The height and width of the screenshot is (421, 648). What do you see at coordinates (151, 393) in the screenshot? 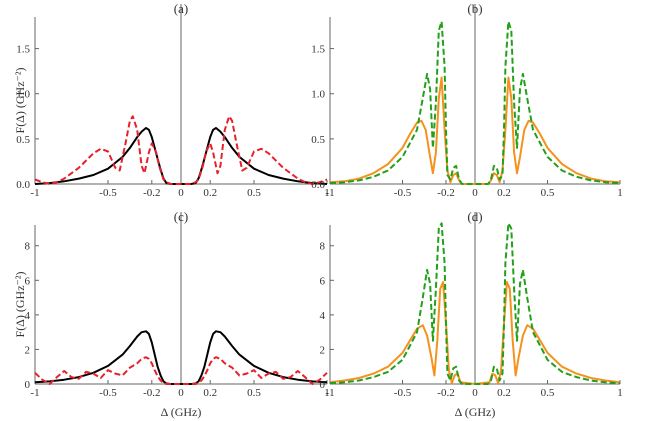
I see `x-tick-label-c: -0.2` at bounding box center [151, 393].